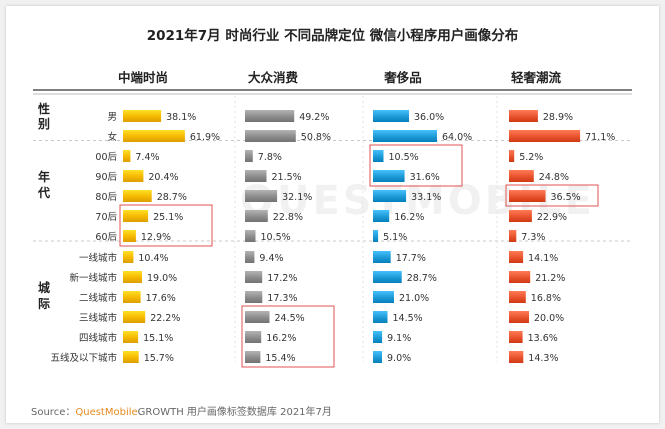  What do you see at coordinates (162, 278) in the screenshot?
I see `data-label-midrange-fashion: 19.0%` at bounding box center [162, 278].